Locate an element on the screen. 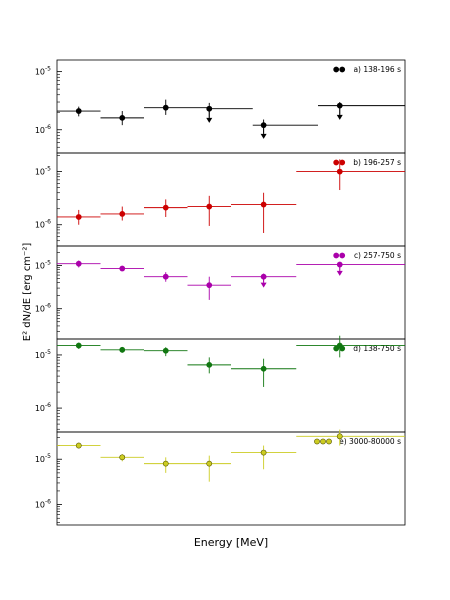  panel-3: 10⁻⁵ 10⁻⁶ d) 138-750 s is located at coordinates (220, 384).